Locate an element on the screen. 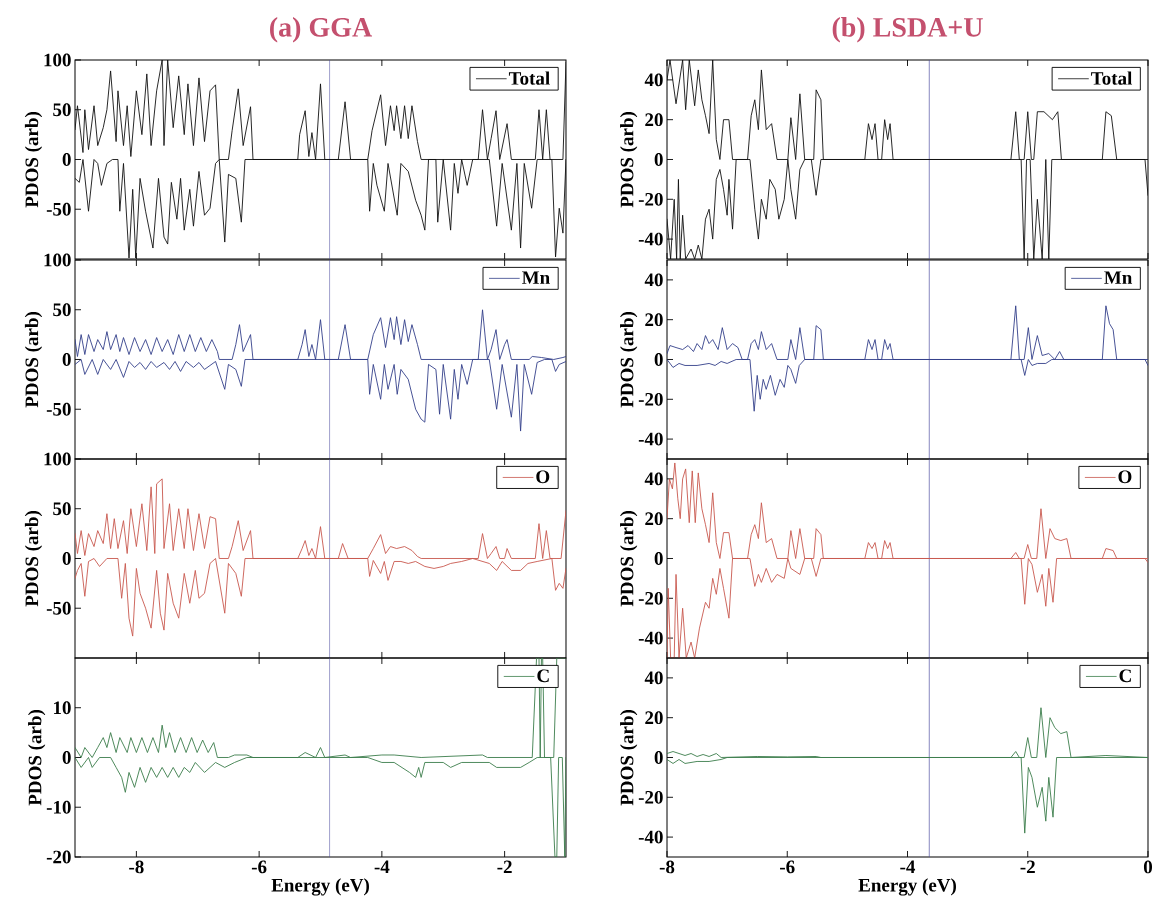  y-tick-label: 10 is located at coordinates (62, 708).